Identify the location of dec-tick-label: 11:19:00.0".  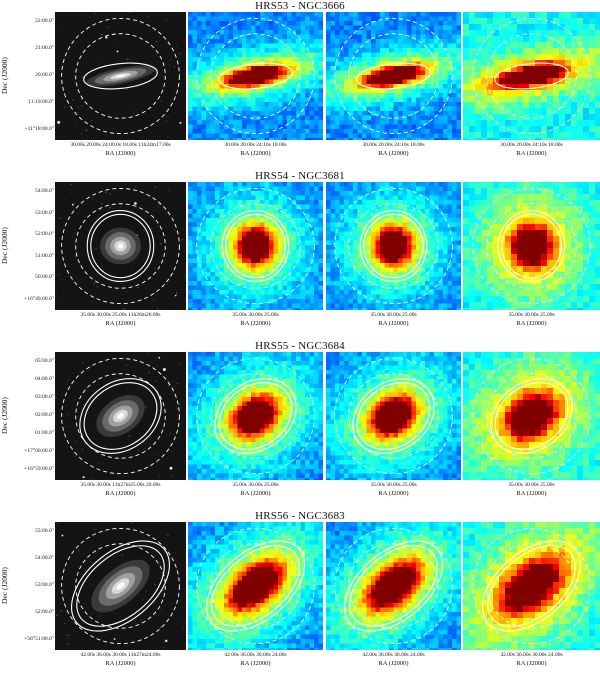
(41, 102).